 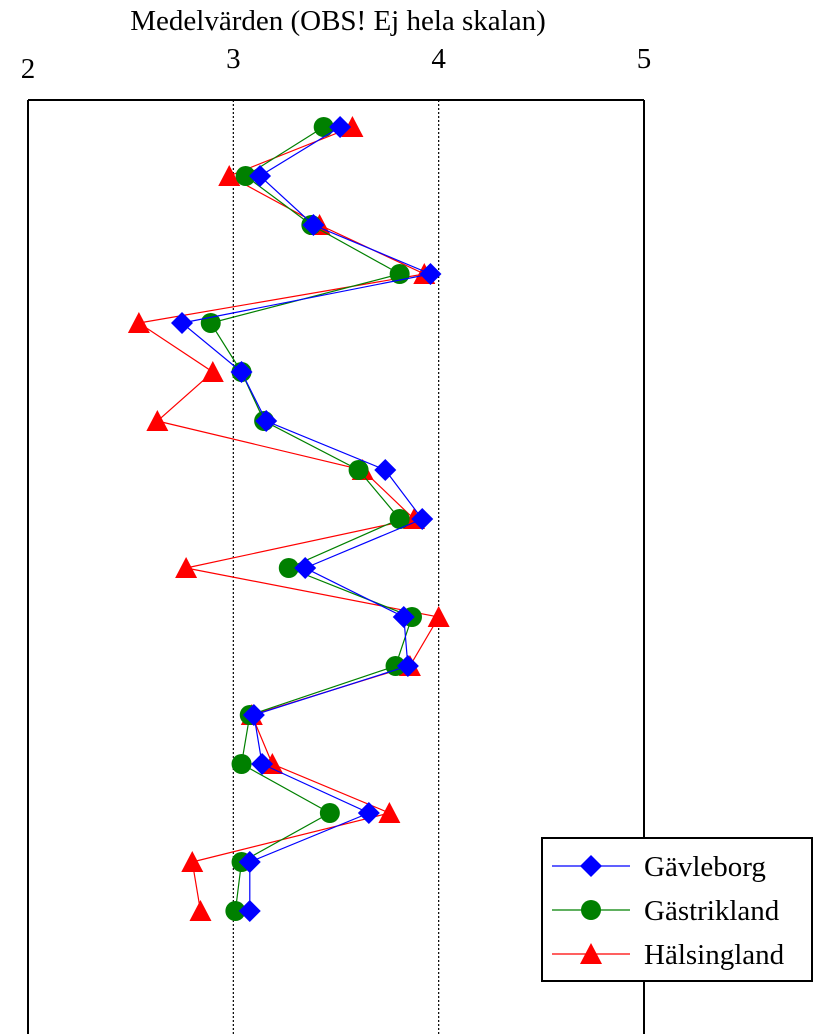 What do you see at coordinates (705, 867) in the screenshot?
I see `legend-label: Gävleborg` at bounding box center [705, 867].